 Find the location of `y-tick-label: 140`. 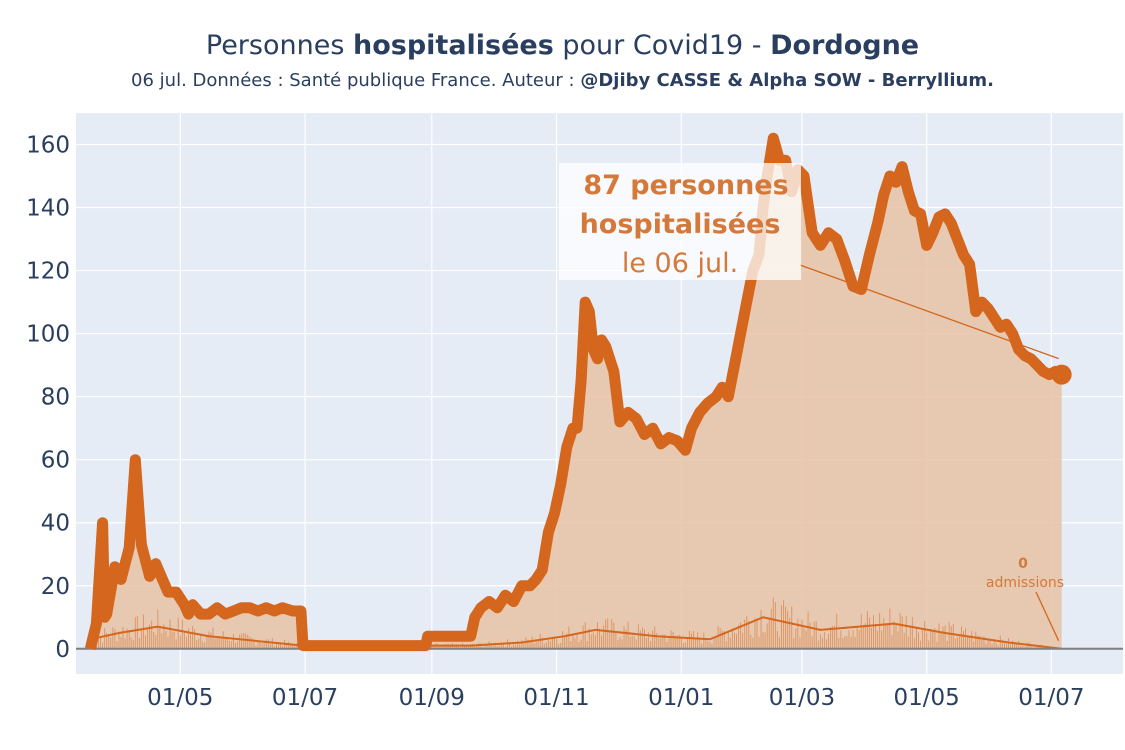

y-tick-label: 140 is located at coordinates (48, 209).